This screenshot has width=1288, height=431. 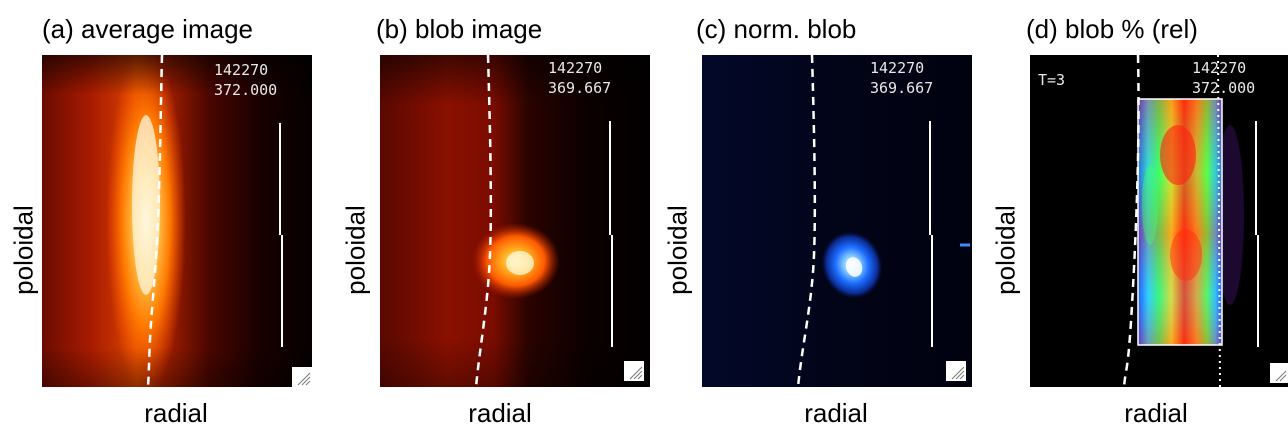 I want to click on panel-b-ylabel: poloidal, so click(x=355, y=250).